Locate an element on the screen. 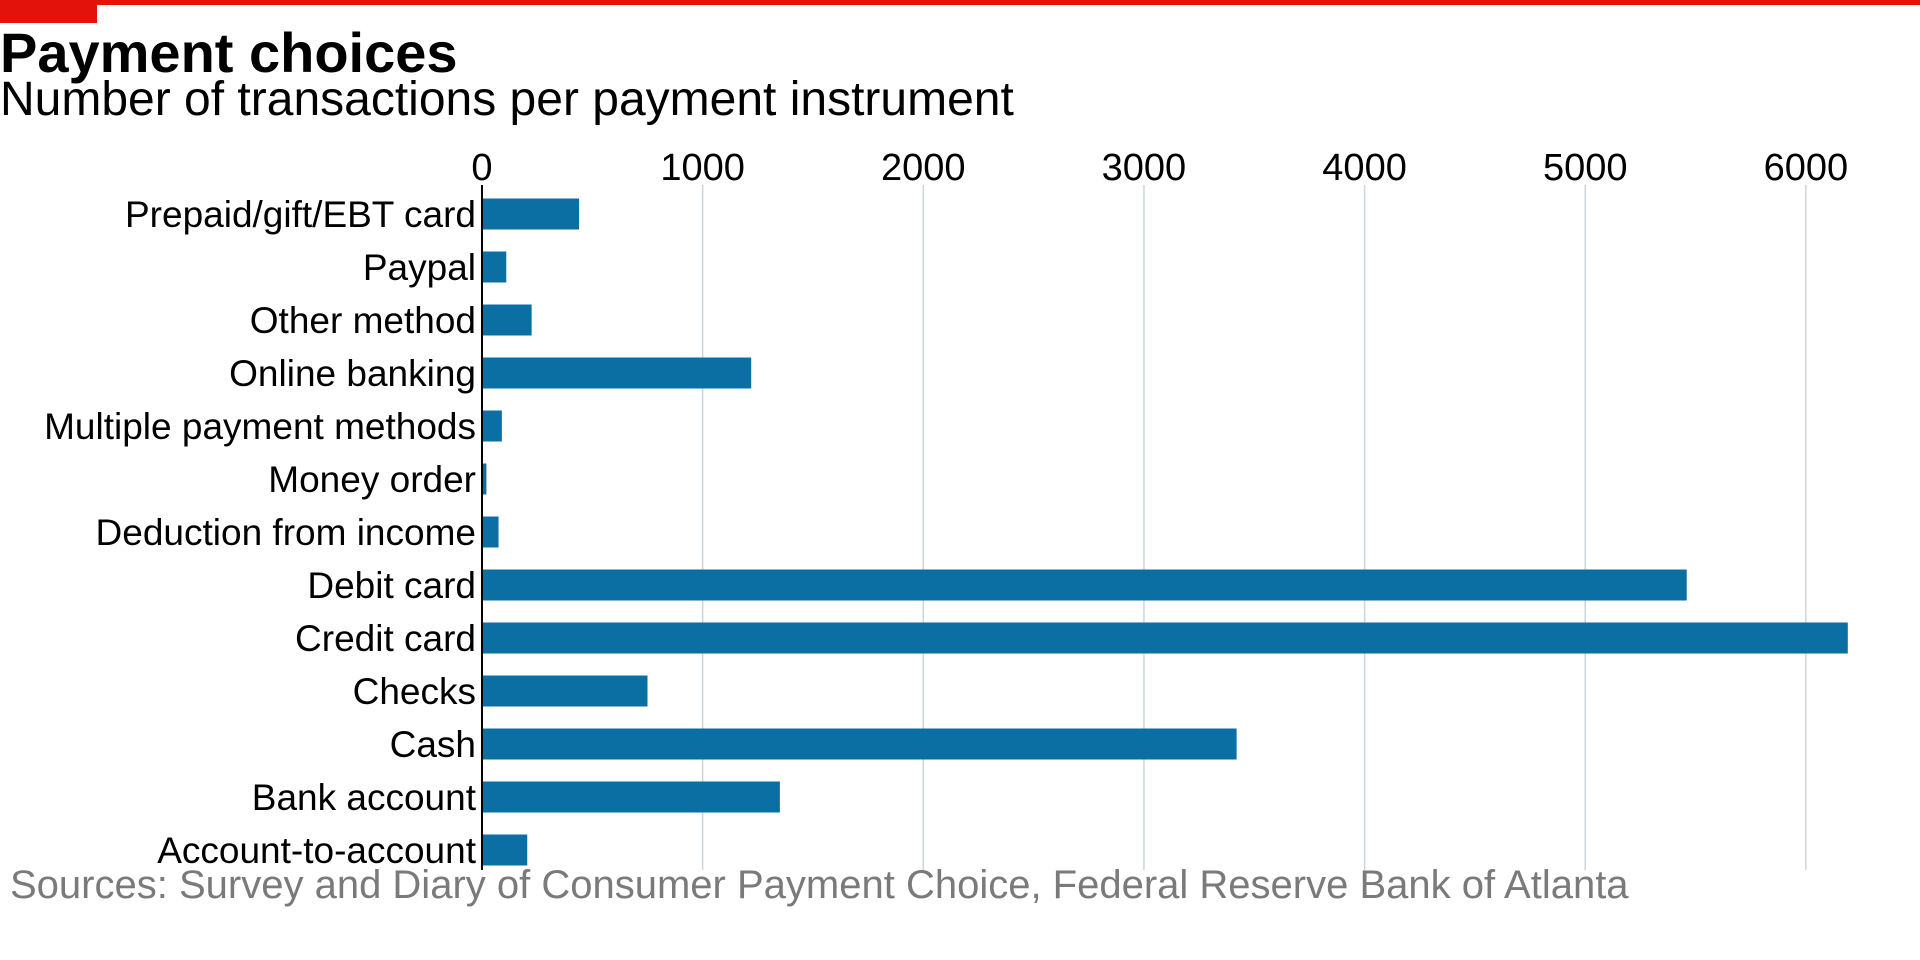 The height and width of the screenshot is (960, 1920). category-label: Credit card is located at coordinates (385, 638).